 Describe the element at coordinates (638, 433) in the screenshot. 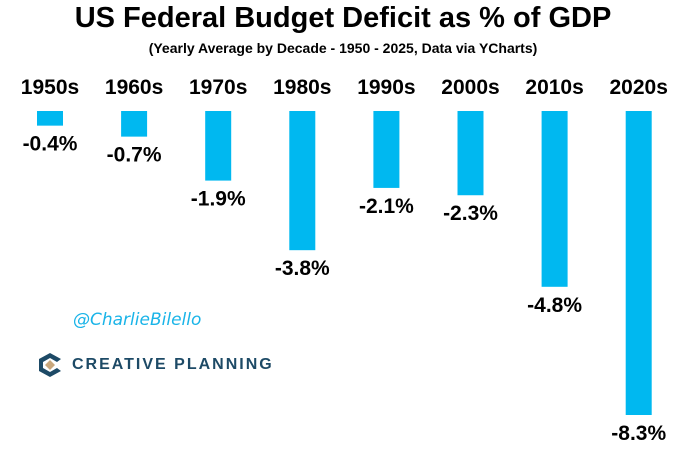

I see `data-label: -8.3%` at that location.